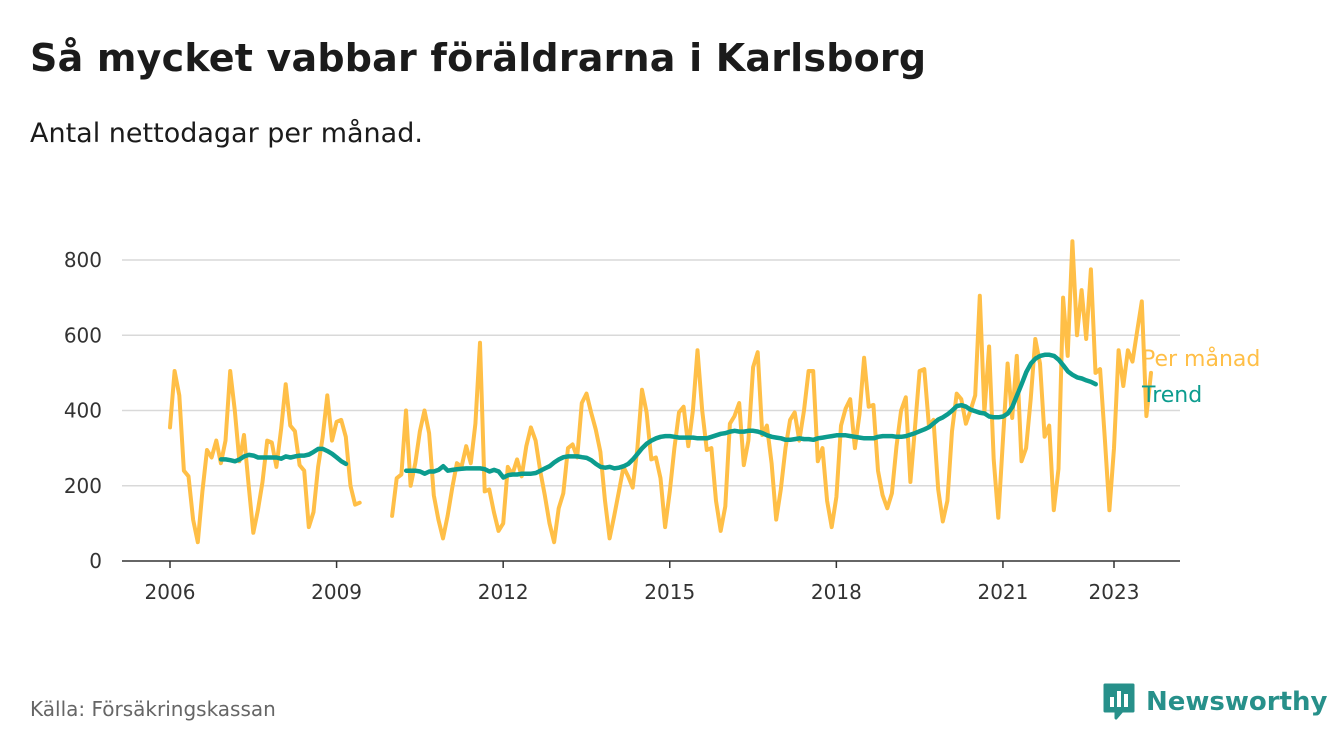  What do you see at coordinates (95, 561) in the screenshot?
I see `y-tick-label: 0` at bounding box center [95, 561].